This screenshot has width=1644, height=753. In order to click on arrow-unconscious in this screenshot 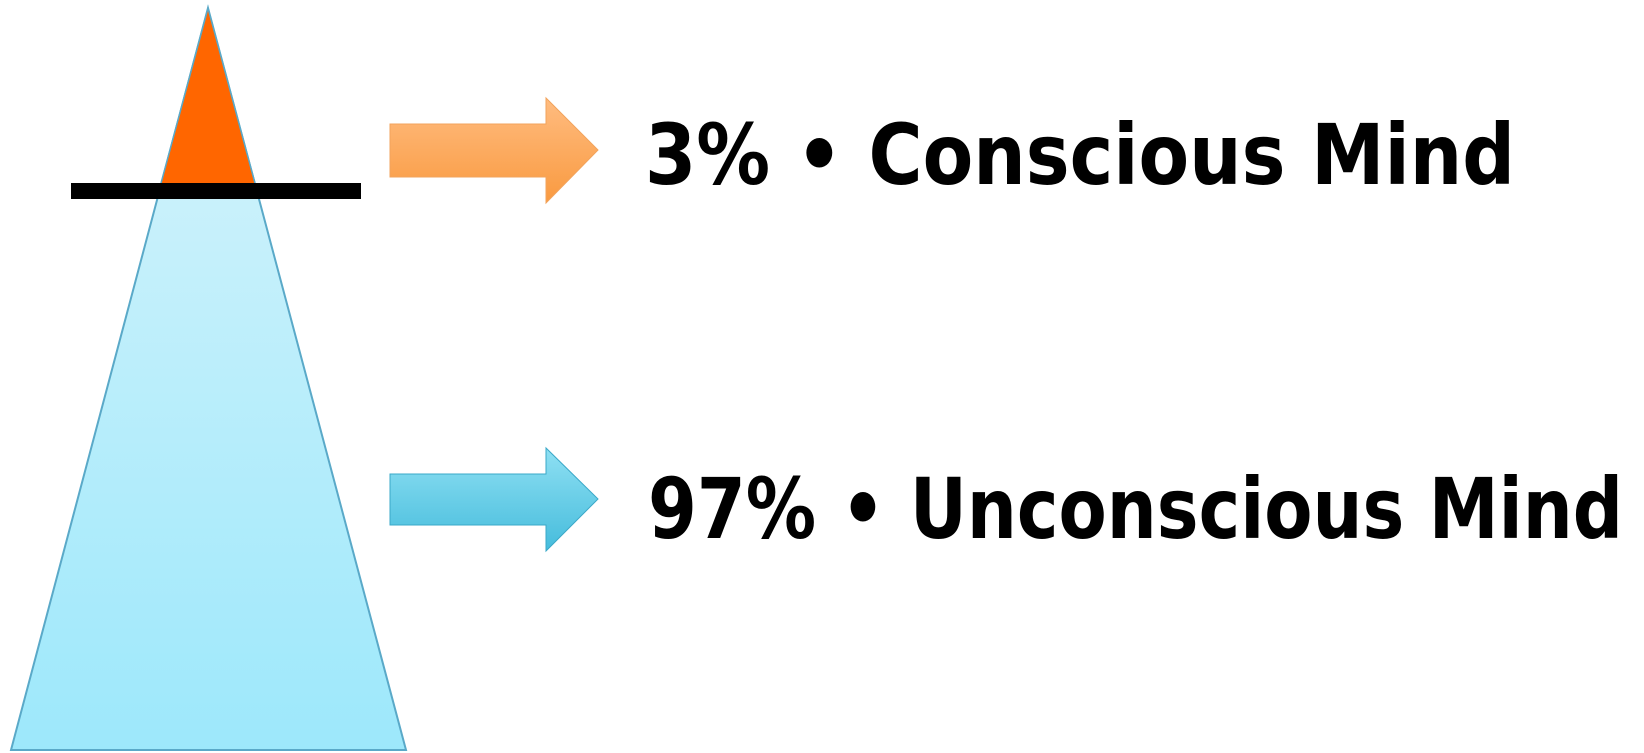, I will do `click(494, 499)`.